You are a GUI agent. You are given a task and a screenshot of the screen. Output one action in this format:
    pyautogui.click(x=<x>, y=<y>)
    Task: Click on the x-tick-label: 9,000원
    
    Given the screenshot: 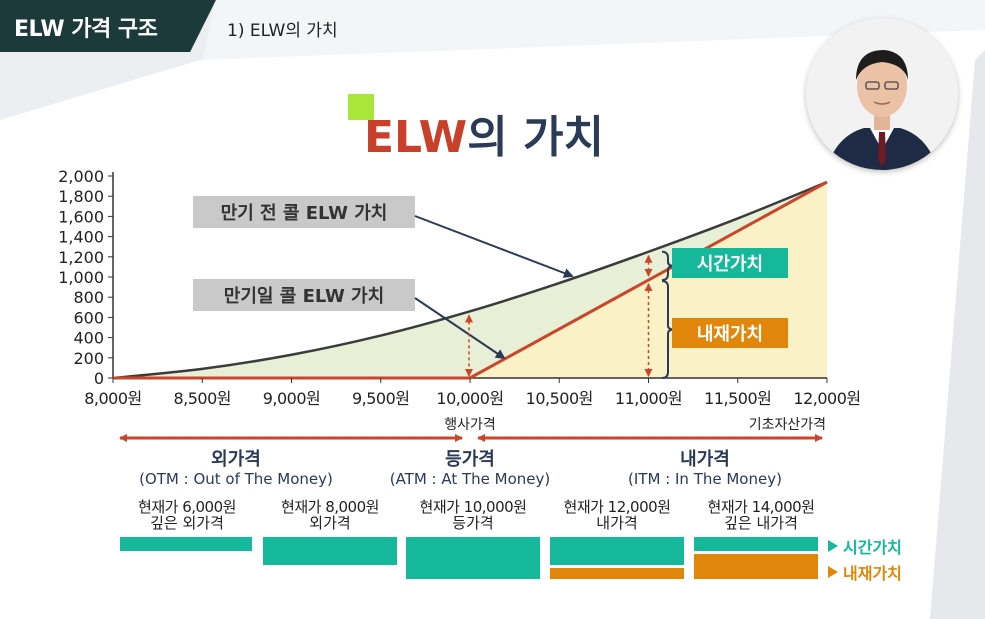 What is the action you would take?
    pyautogui.click(x=292, y=398)
    